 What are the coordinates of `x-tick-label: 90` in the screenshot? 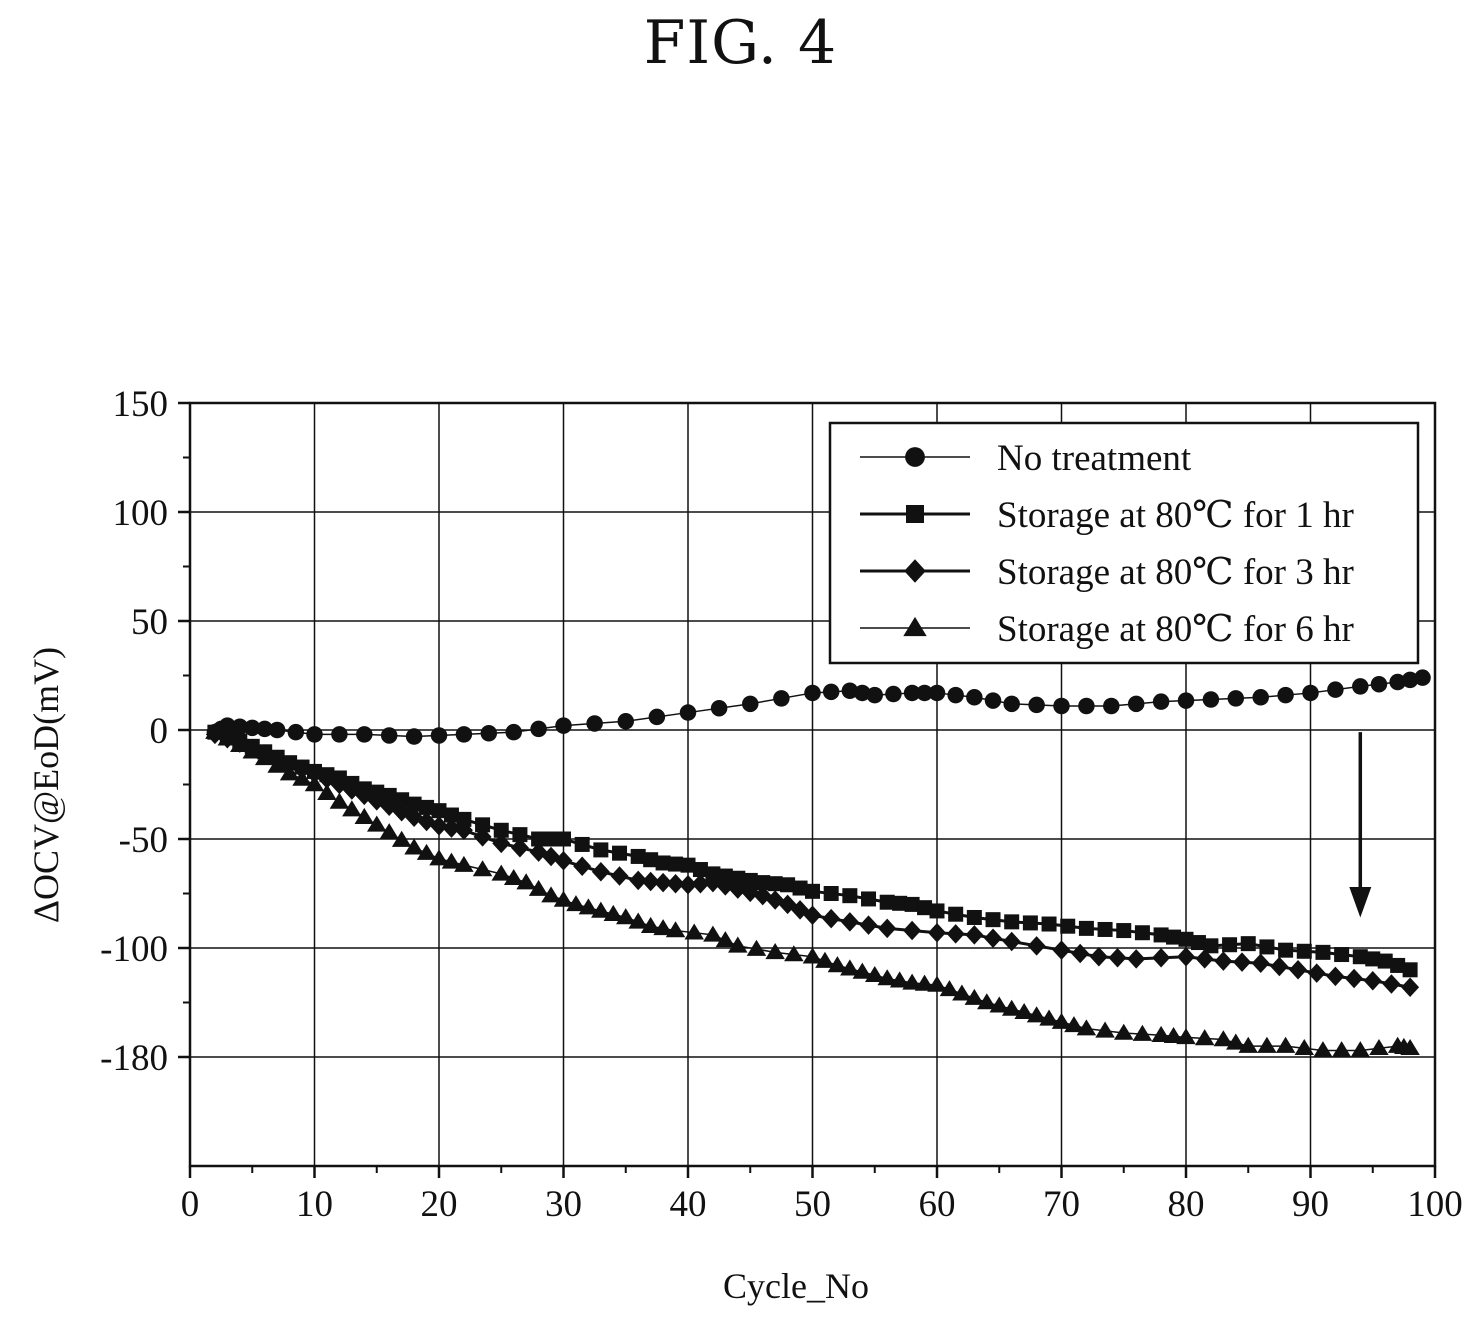 It's located at (1310, 1204).